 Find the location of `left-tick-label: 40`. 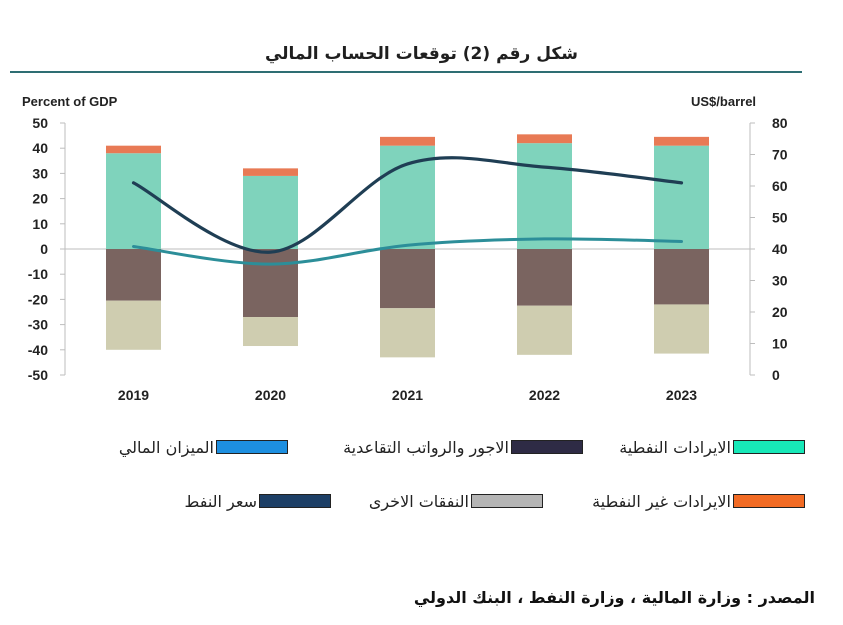

left-tick-label: 40 is located at coordinates (40, 148).